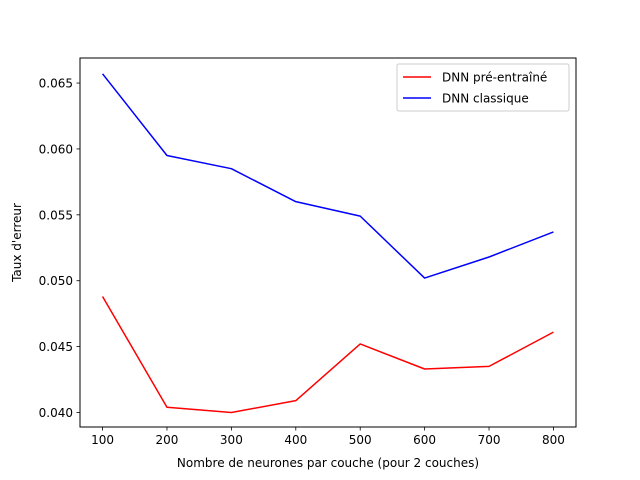 This screenshot has width=640, height=480. Describe the element at coordinates (56, 215) in the screenshot. I see `y-tick-label: 0.055` at that location.